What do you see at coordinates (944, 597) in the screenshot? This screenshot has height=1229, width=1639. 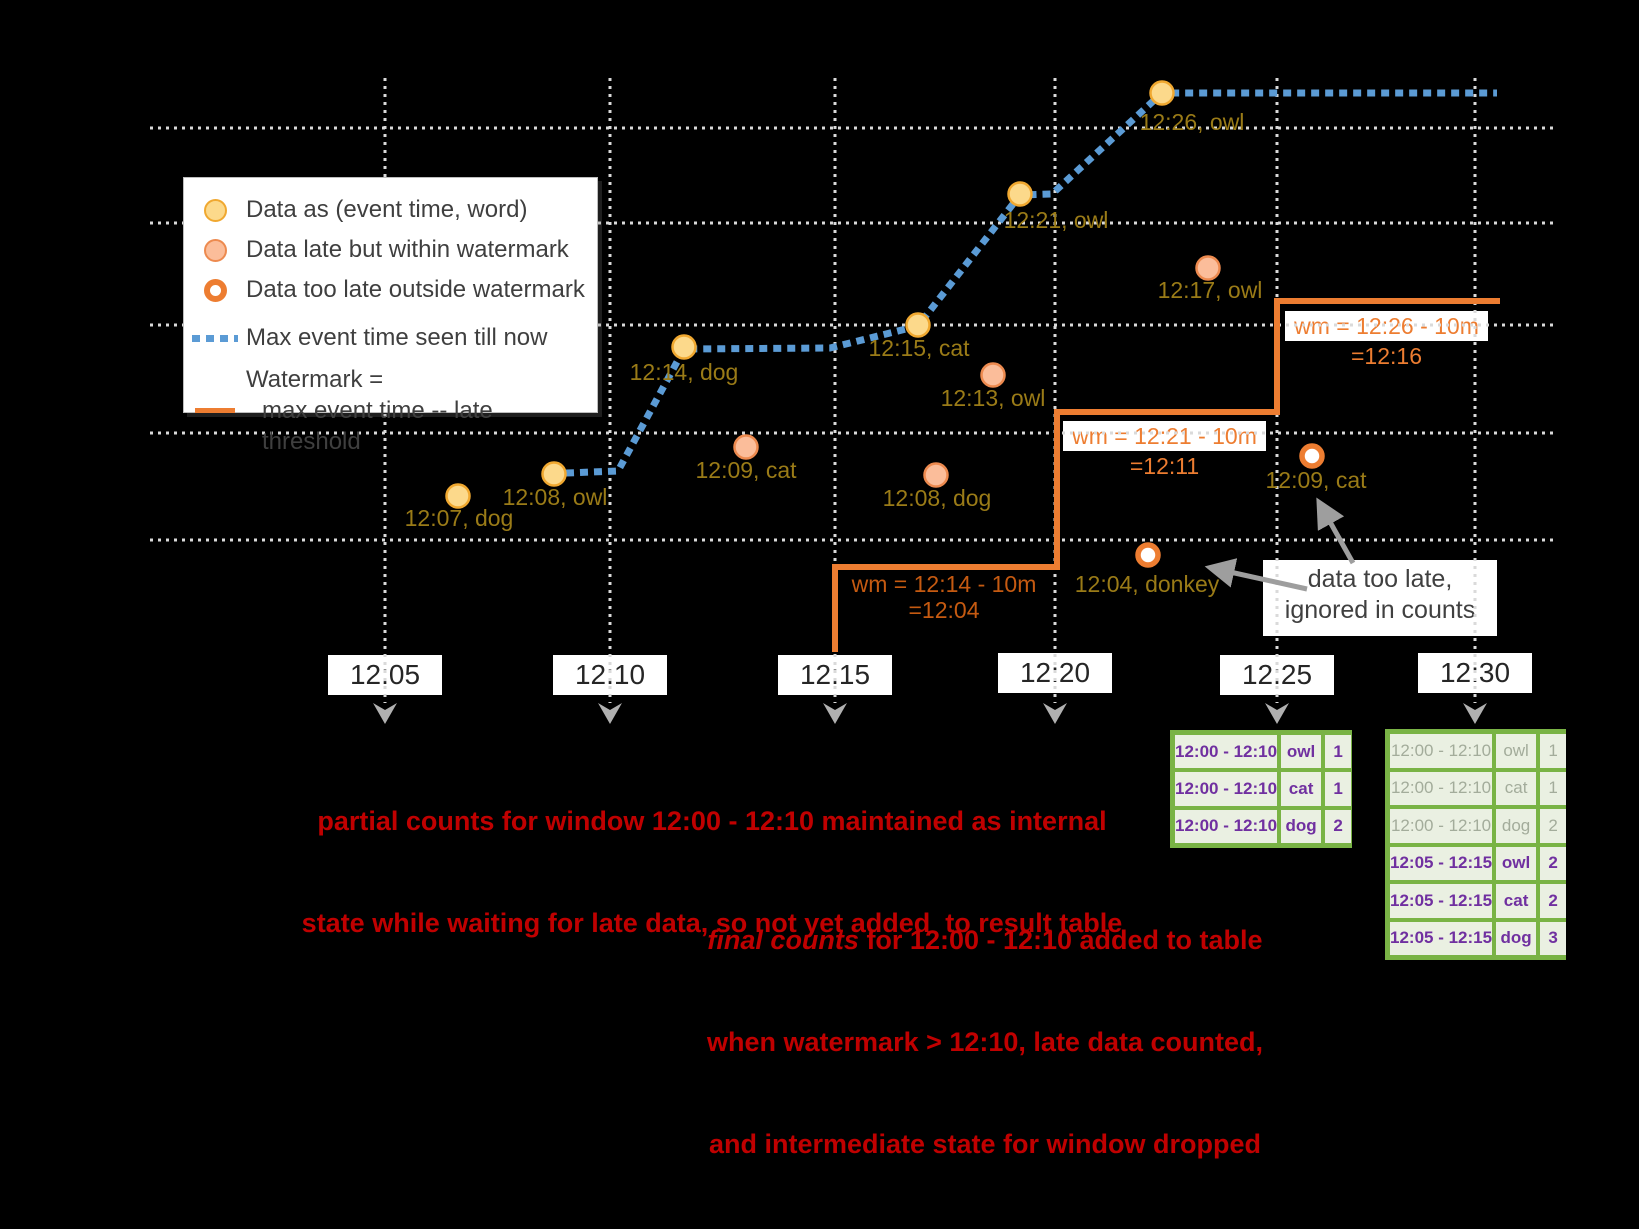 I see `watermark-annotation-1: wm = 12:14 - 10m =12:04` at bounding box center [944, 597].